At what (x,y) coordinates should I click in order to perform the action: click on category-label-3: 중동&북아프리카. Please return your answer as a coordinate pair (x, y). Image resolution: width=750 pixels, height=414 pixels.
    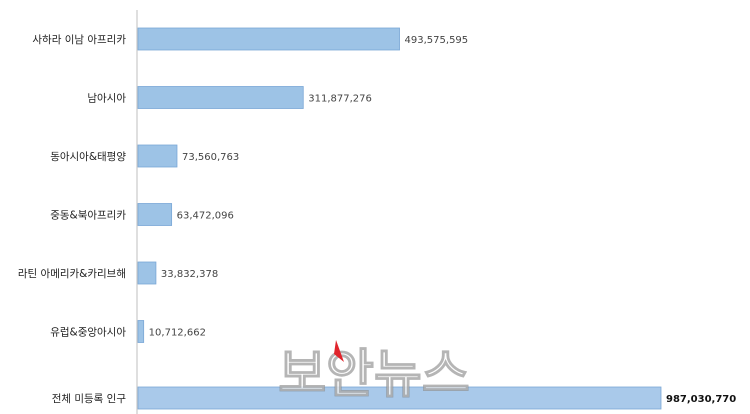
    Looking at the image, I should click on (88, 216).